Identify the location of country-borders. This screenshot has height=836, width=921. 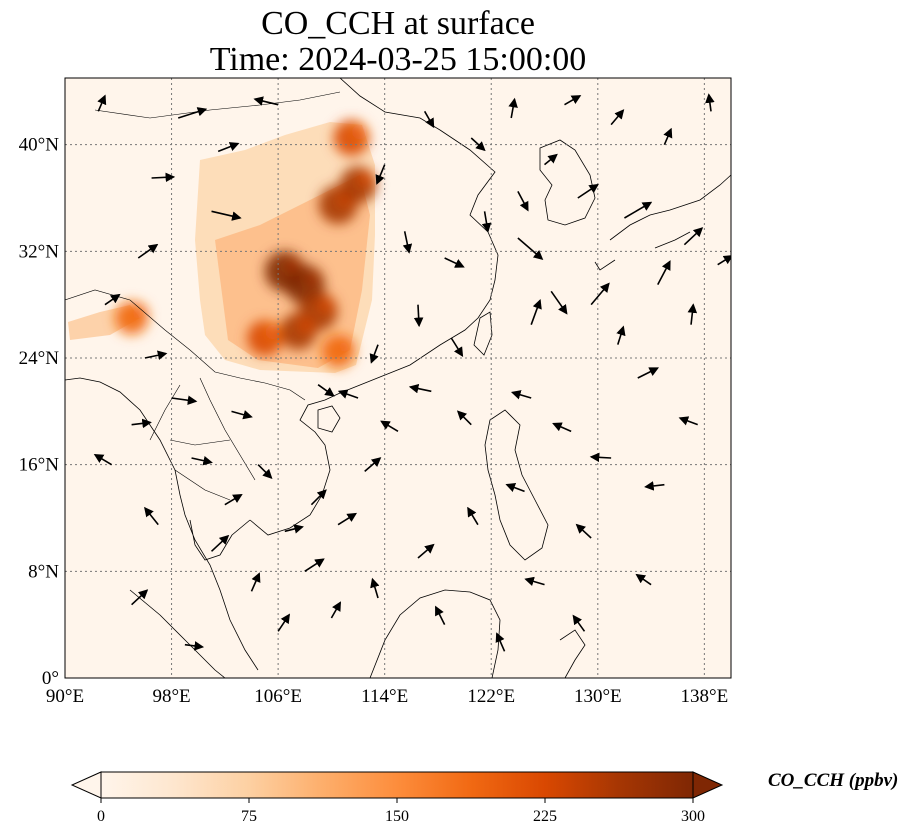
(203, 296).